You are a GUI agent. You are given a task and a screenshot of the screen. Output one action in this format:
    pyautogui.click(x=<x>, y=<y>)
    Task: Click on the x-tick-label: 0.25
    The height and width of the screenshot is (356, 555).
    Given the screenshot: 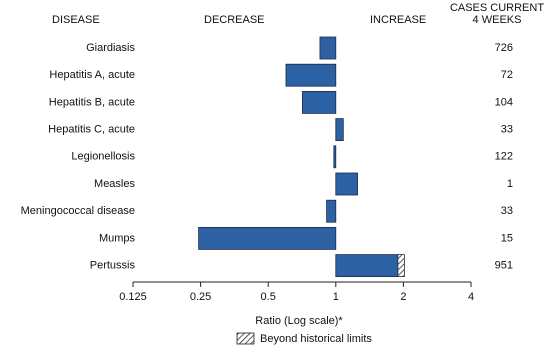 What is the action you would take?
    pyautogui.click(x=200, y=297)
    